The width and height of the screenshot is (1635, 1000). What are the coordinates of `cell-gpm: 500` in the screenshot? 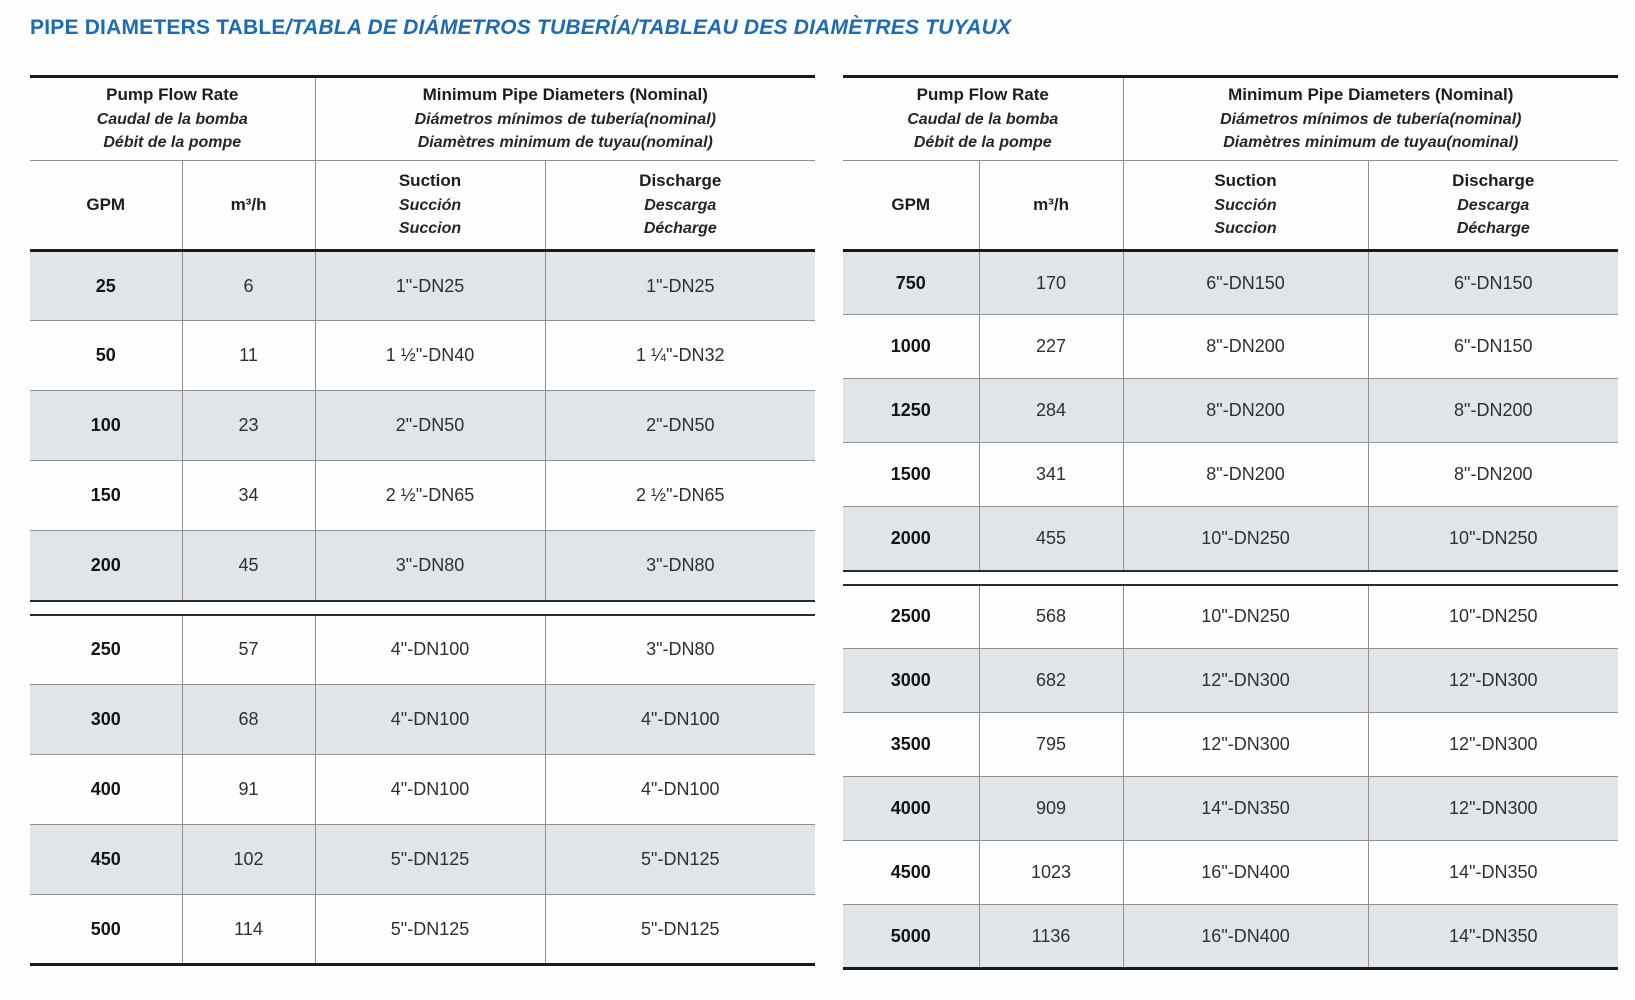 It's located at (106, 930).